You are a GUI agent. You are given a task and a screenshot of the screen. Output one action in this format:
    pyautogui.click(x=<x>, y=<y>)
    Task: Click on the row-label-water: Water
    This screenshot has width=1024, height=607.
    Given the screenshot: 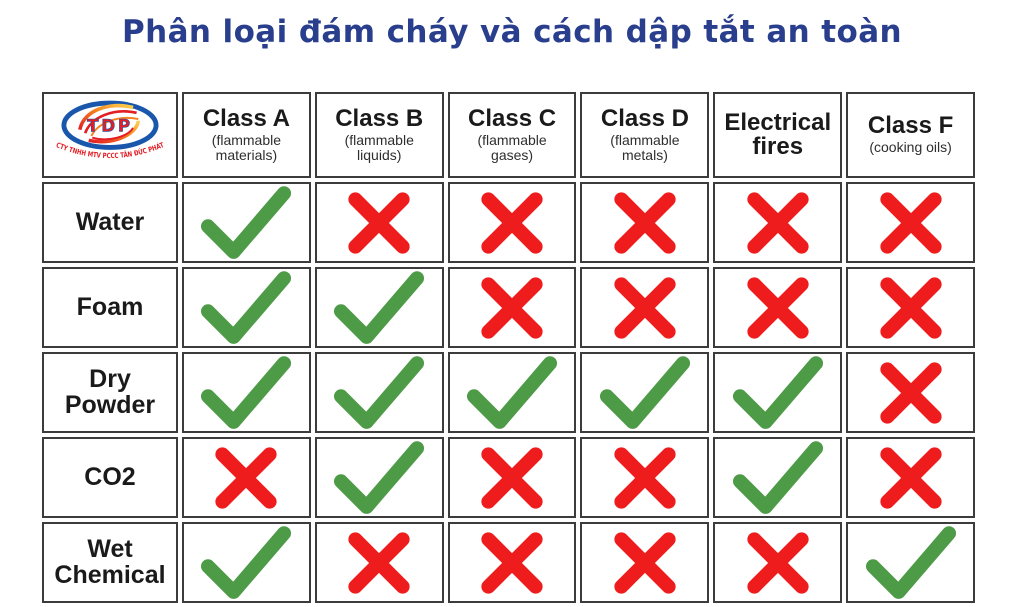 What is the action you would take?
    pyautogui.click(x=110, y=222)
    